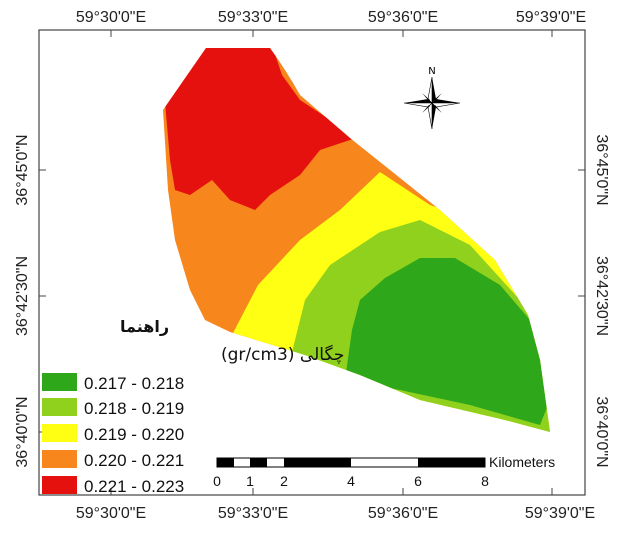 Image resolution: width=617 pixels, height=536 pixels. I want to click on legend-label: 0.217 - 0.218, so click(134, 383).